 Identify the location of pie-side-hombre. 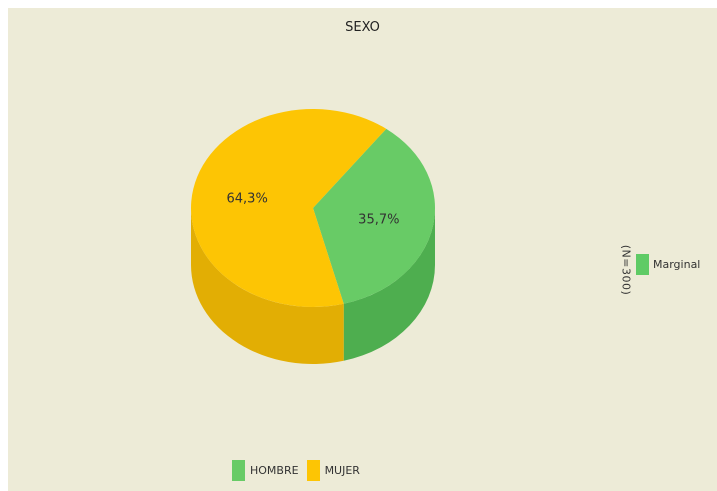
(389, 284).